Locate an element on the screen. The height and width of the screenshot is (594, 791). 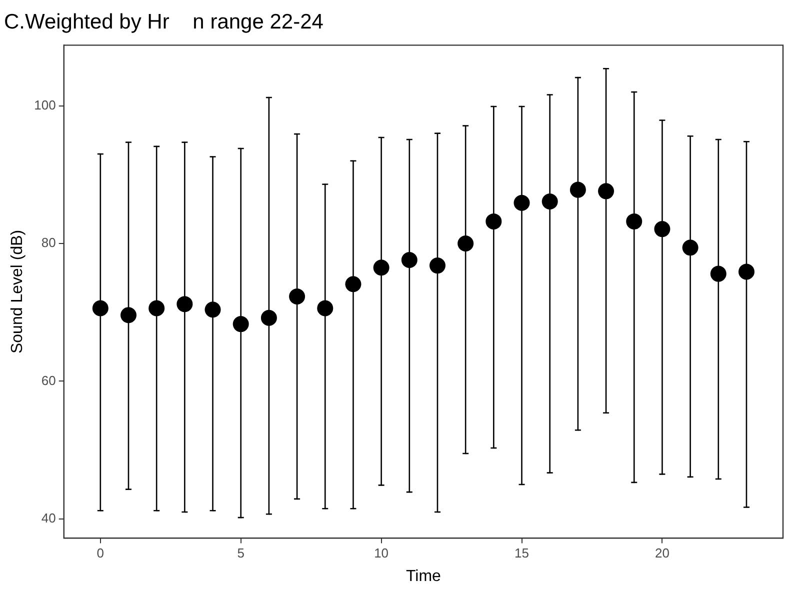
x-tick-label: 20 is located at coordinates (662, 553).